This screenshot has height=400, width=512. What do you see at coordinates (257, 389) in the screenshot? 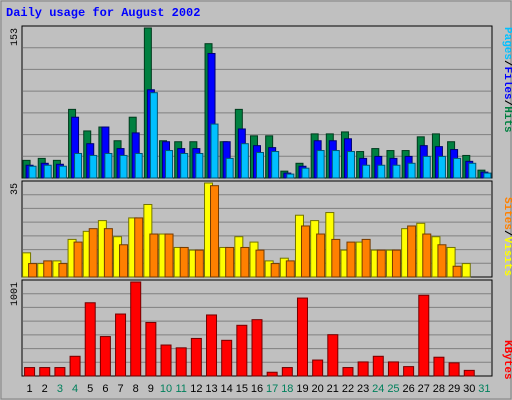
I see `x-tick-day-16: 16` at bounding box center [257, 389].